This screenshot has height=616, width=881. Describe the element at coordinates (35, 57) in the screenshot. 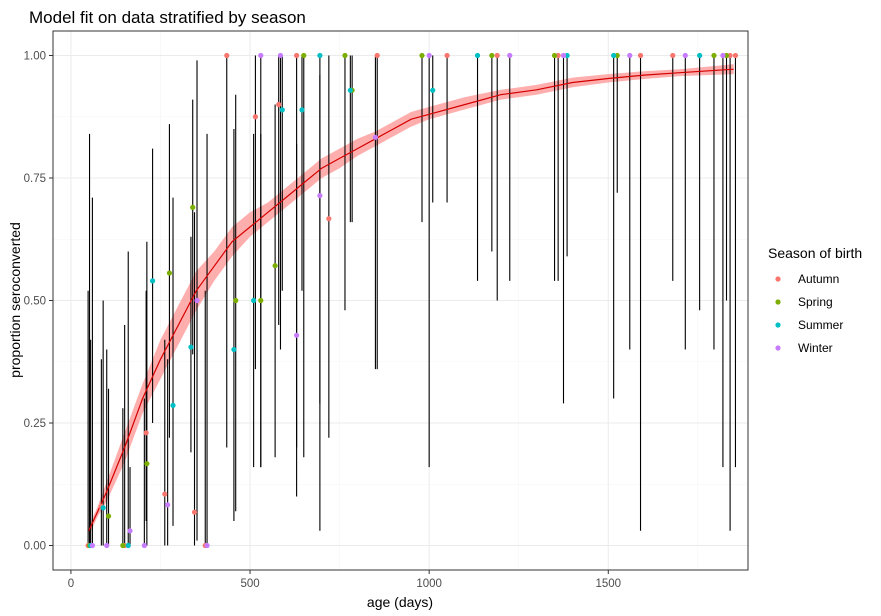

I see `y-tick-label-4: 1.00` at that location.